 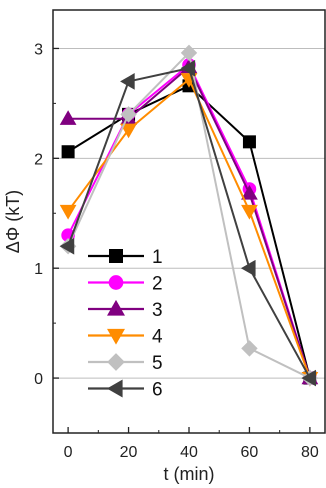 What do you see at coordinates (157, 284) in the screenshot?
I see `legend-label: 2` at bounding box center [157, 284].